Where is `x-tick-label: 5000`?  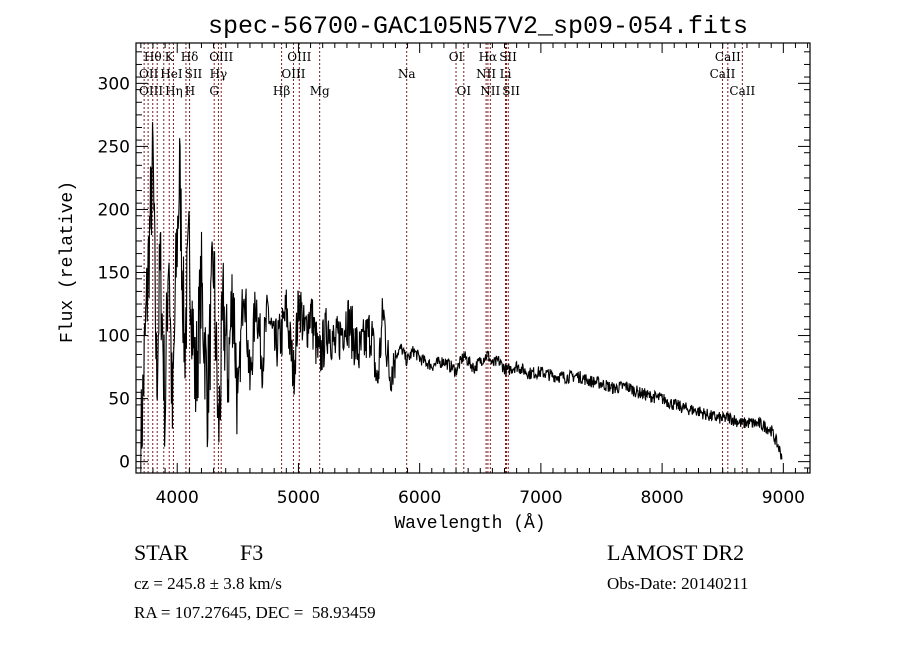 x-tick-label: 5000 is located at coordinates (298, 498).